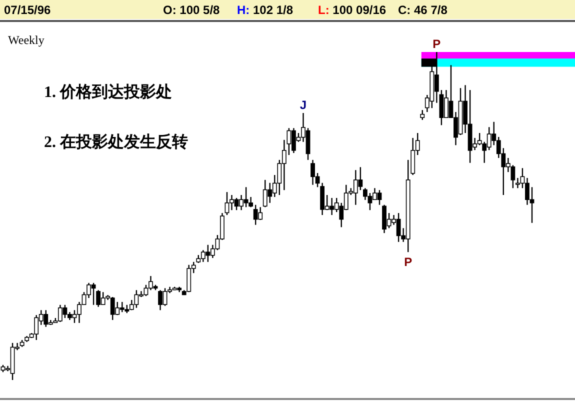 This screenshot has width=575, height=403. I want to click on chart-title: Weekly, so click(26, 40).